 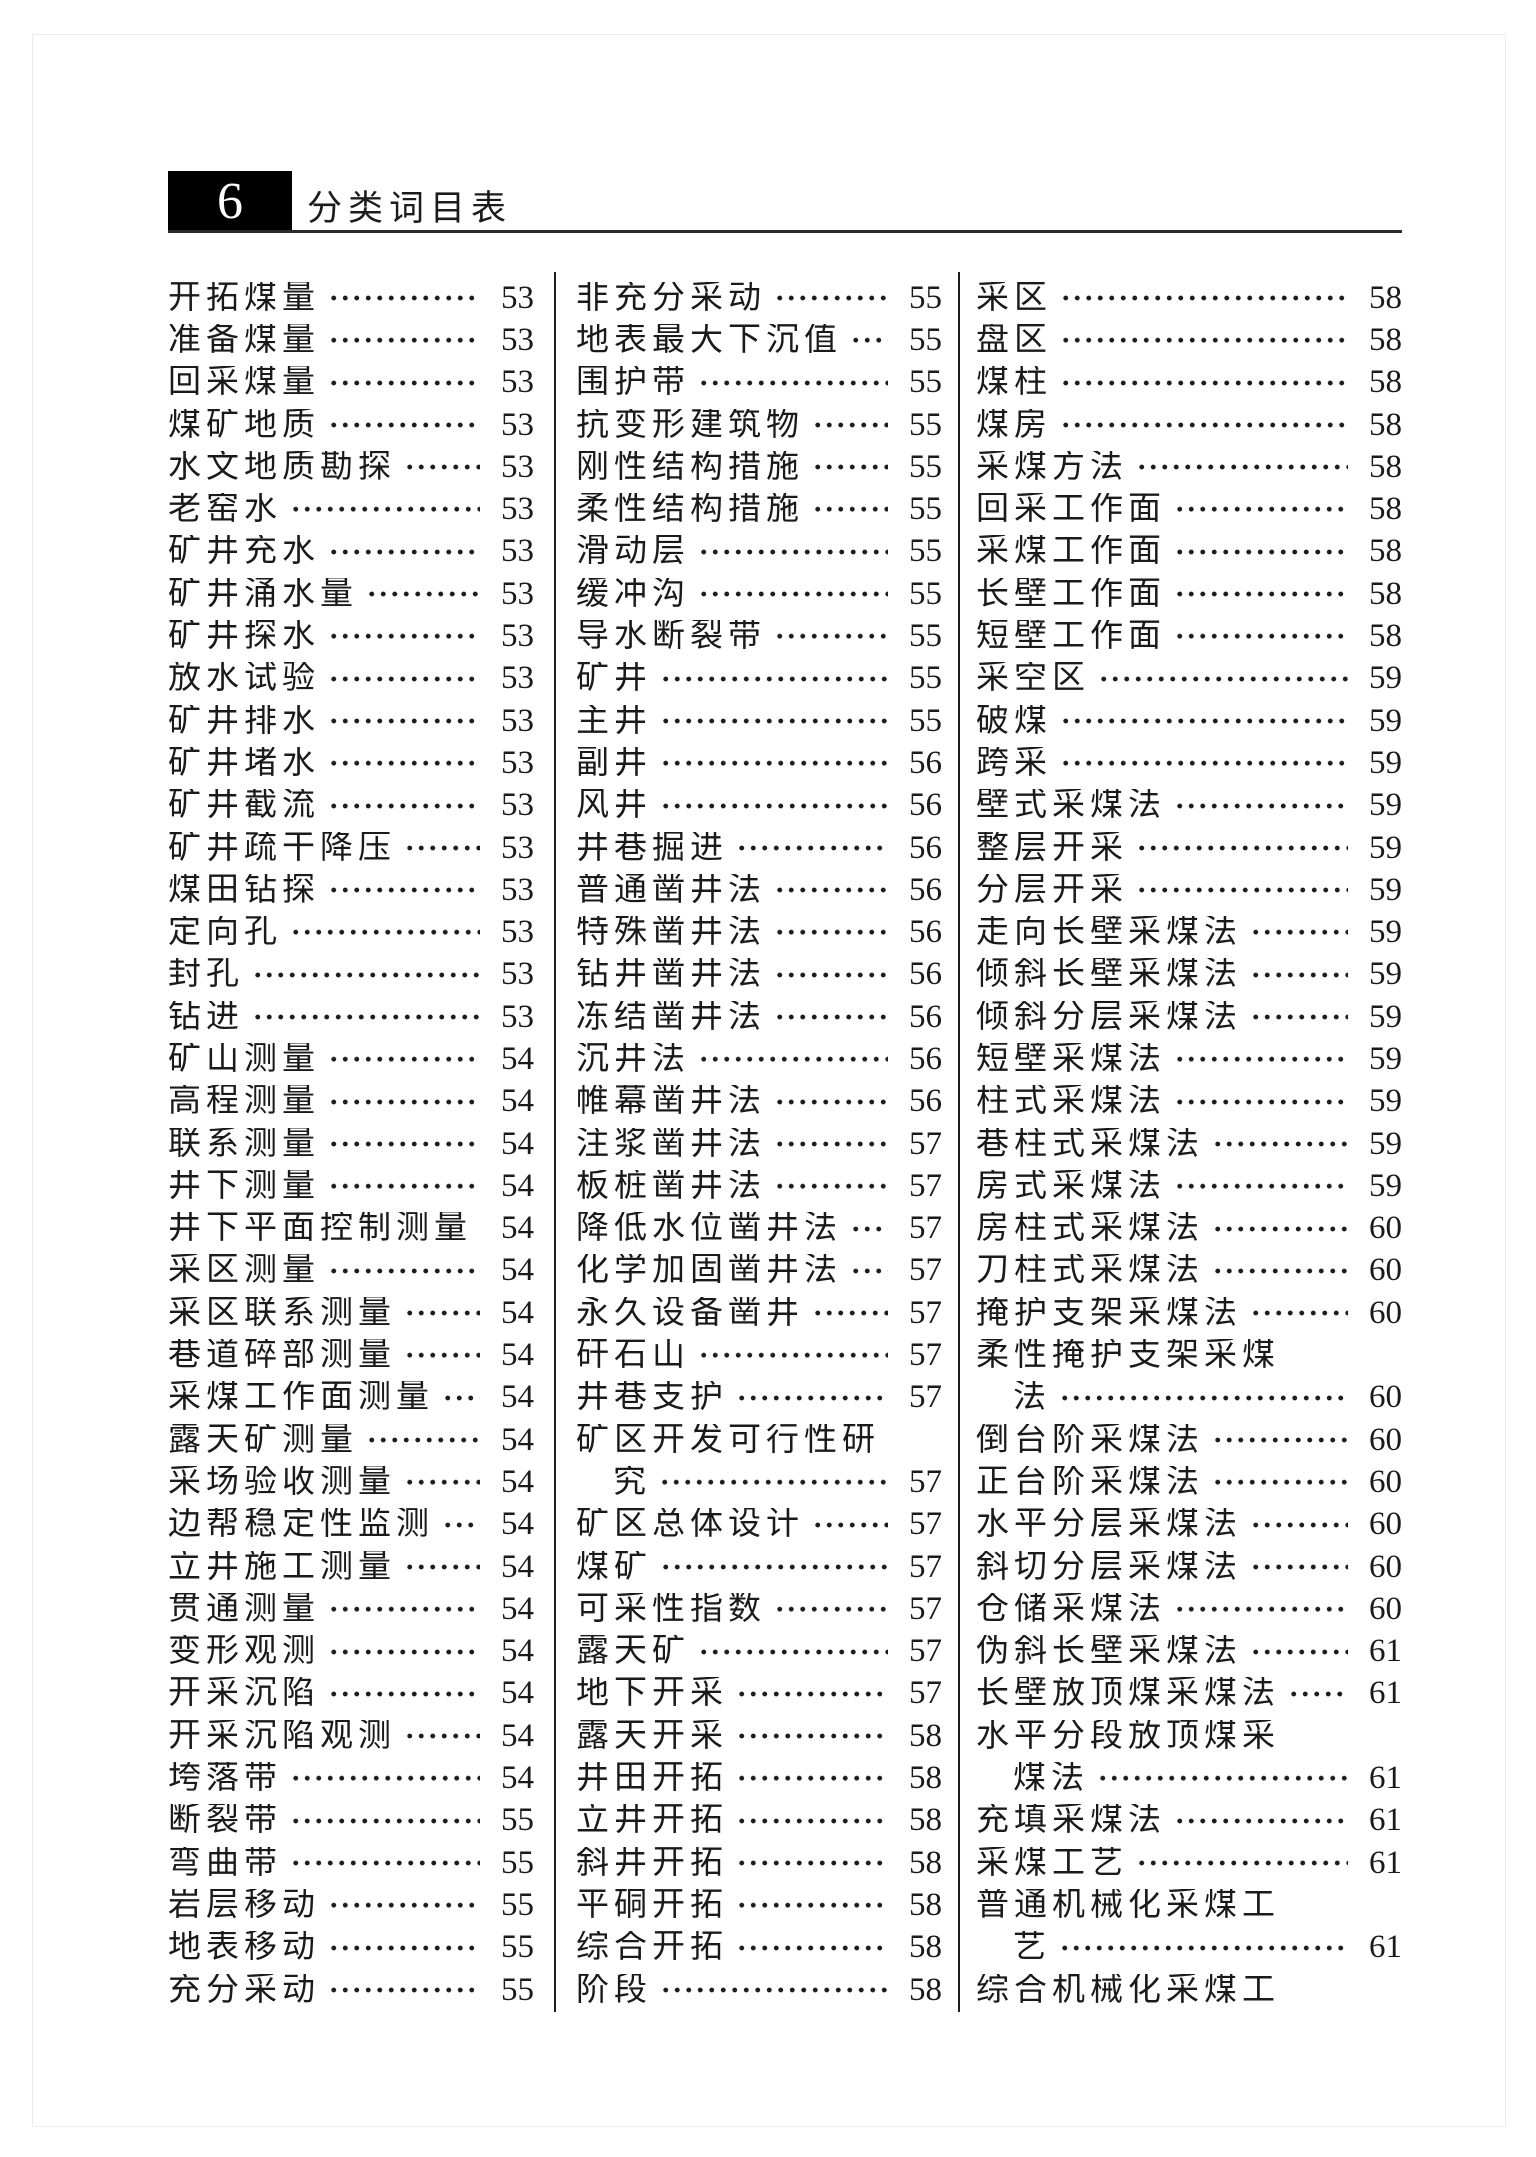 I want to click on entry-row: 高程测量 54, so click(x=351, y=1101).